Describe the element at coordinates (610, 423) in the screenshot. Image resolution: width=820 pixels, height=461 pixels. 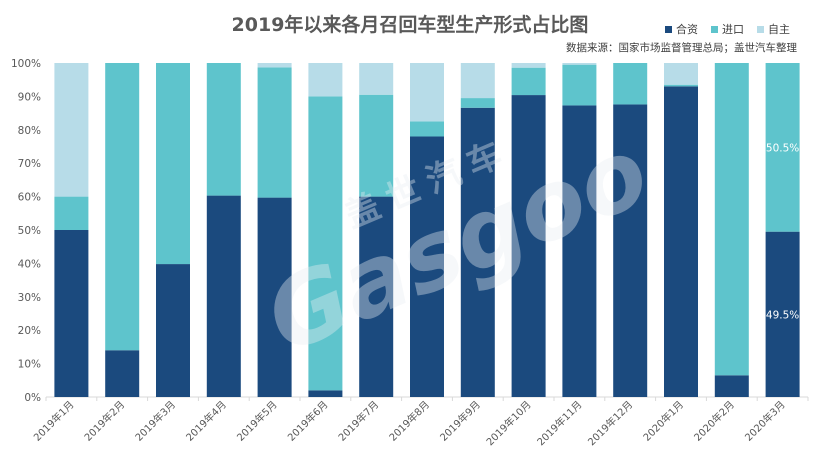
I see `x-tick-label: 2019年12月` at that location.